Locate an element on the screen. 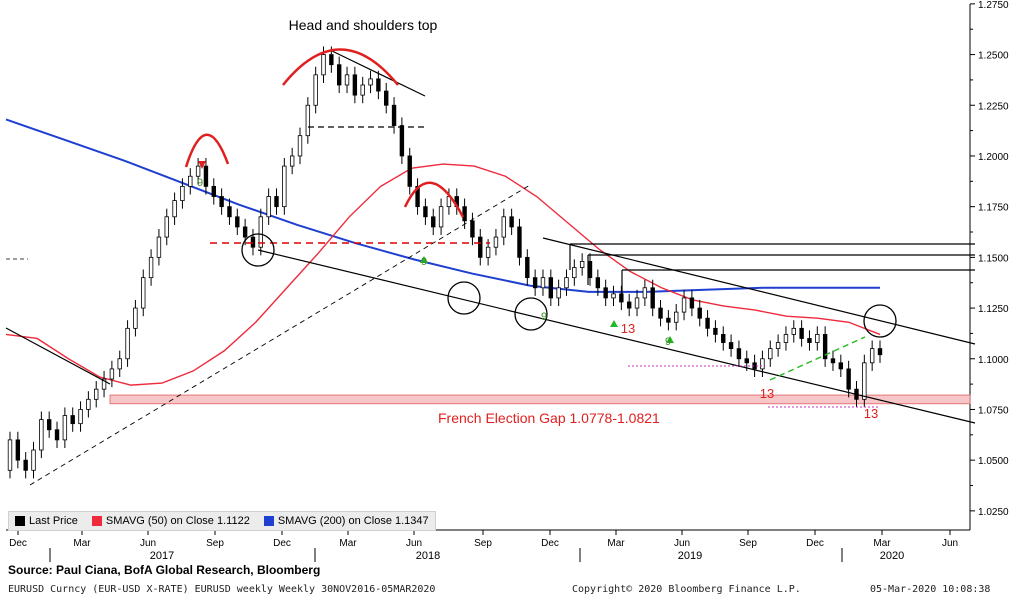 This screenshot has height=608, width=1025. td-nine-label: 9 is located at coordinates (544, 317).